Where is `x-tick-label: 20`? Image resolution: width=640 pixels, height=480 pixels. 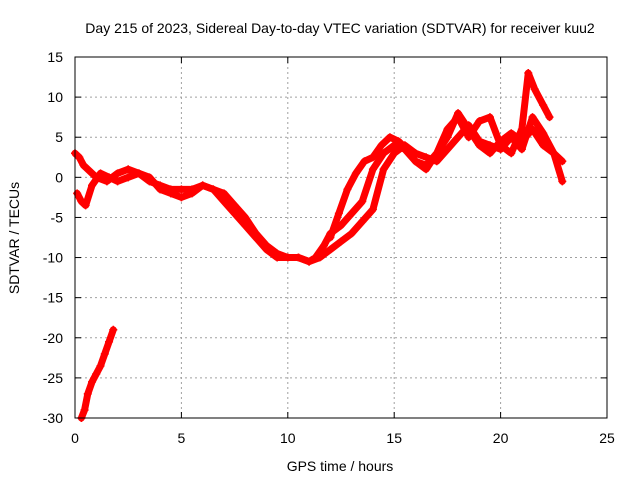
x-tick-label: 20 is located at coordinates (501, 438).